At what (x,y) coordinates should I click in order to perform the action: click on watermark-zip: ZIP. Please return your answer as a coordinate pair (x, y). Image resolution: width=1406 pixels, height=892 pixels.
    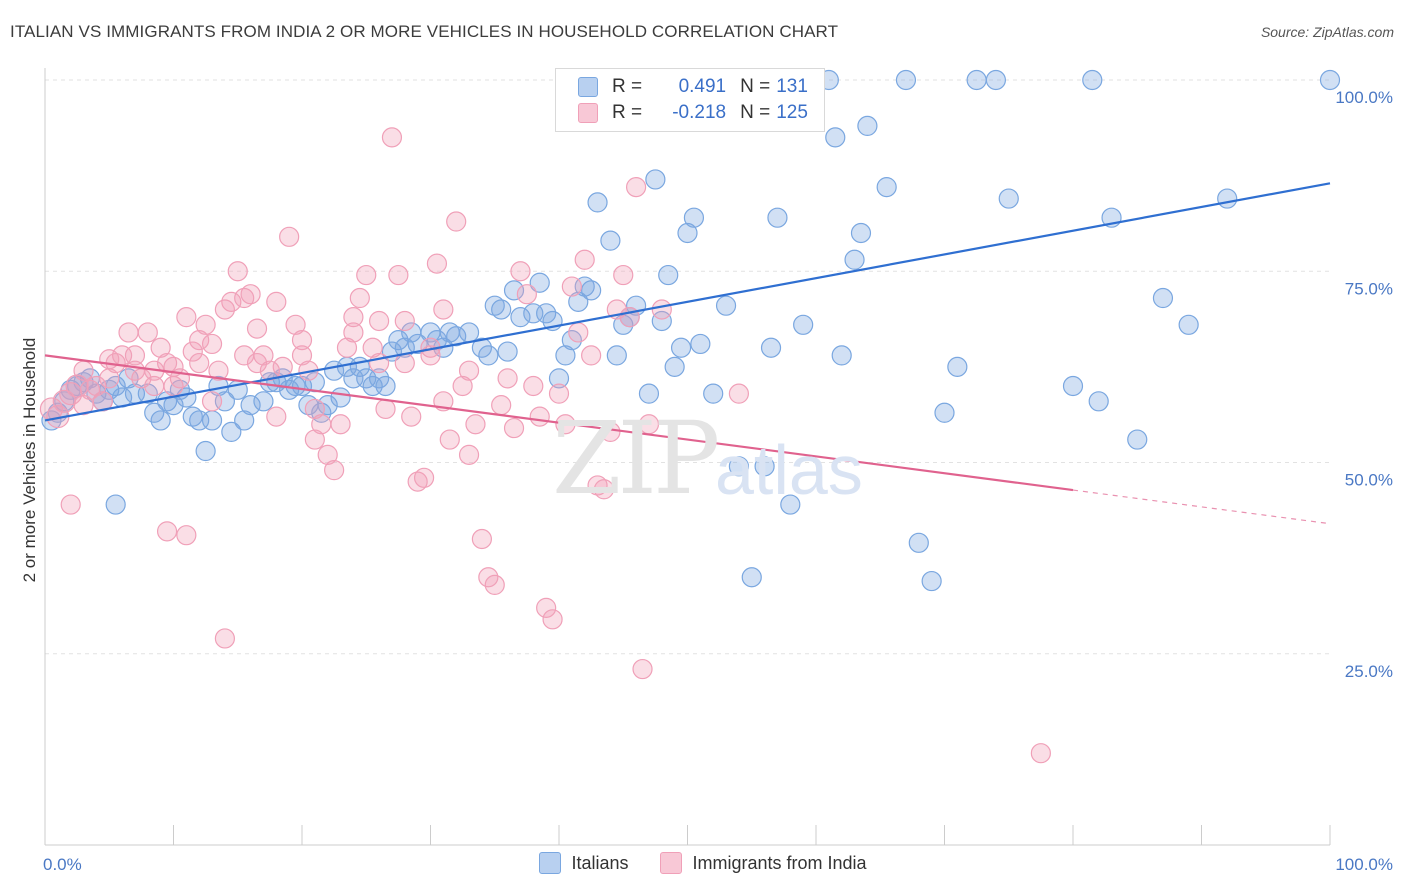
    Looking at the image, I should click on (636, 458).